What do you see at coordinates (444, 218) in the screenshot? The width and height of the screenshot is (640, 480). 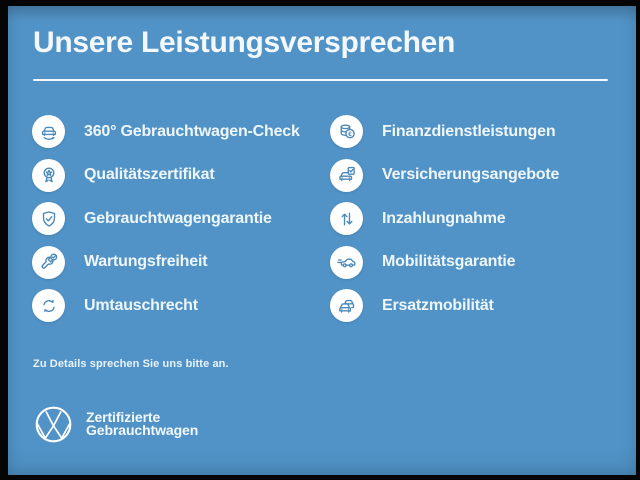 I see `promise-label: Inzahlungnahme` at bounding box center [444, 218].